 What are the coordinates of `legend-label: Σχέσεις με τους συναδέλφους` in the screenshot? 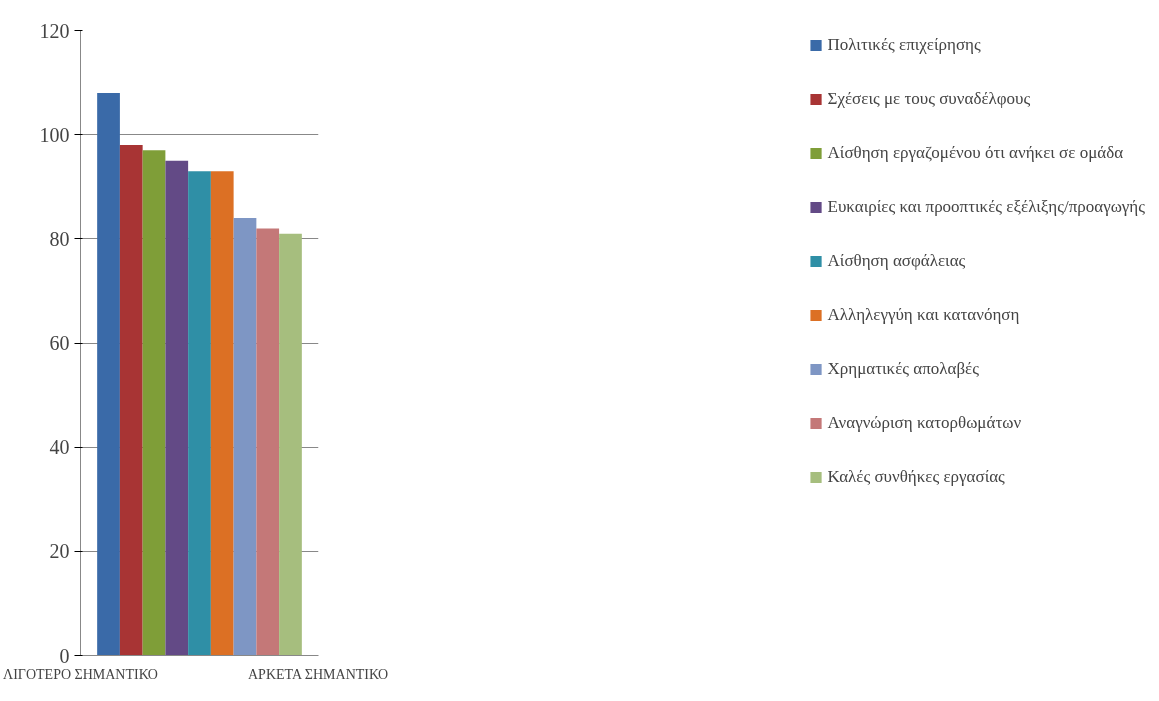 It's located at (929, 99).